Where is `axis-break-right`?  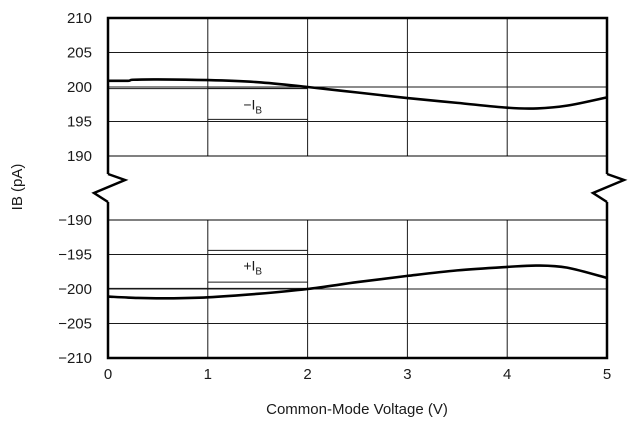 axis-break-right is located at coordinates (609, 188).